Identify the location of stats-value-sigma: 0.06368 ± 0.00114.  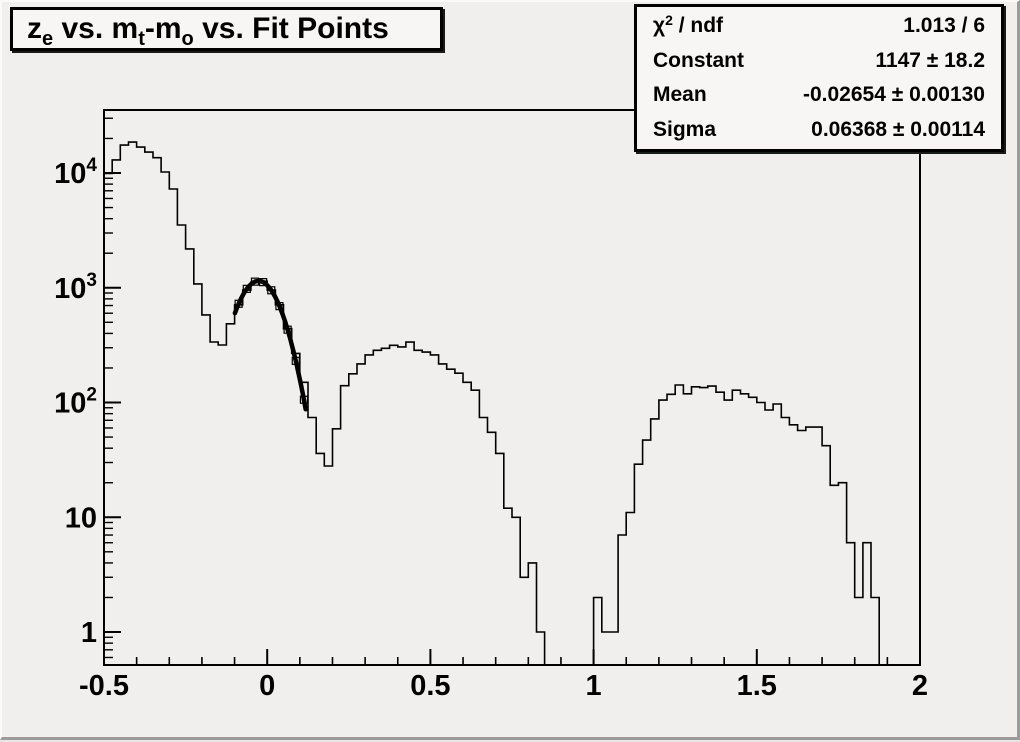
(898, 129).